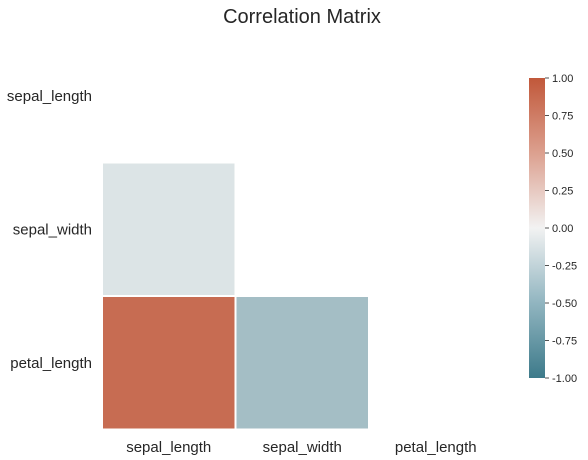  What do you see at coordinates (51, 363) in the screenshot?
I see `y-tick-label-petal_length: petal_length` at bounding box center [51, 363].